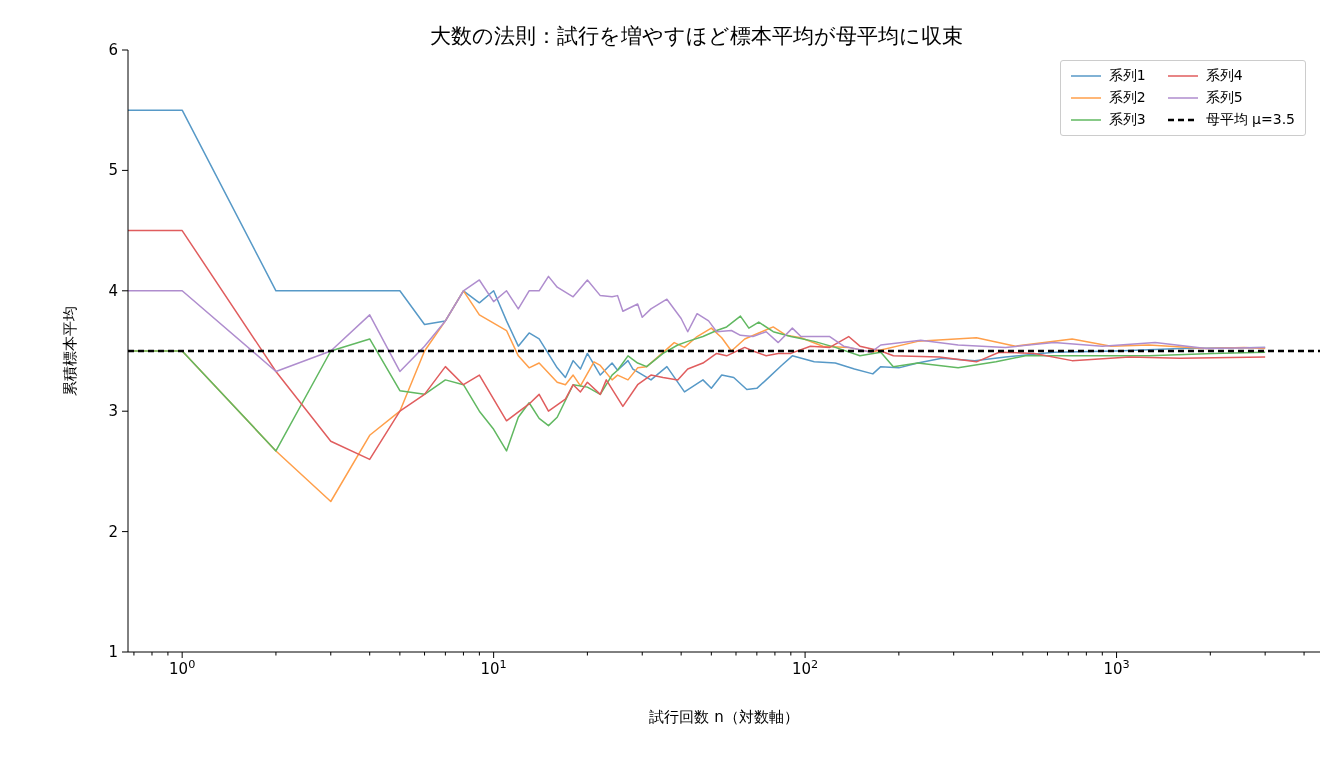 Image resolution: width=1334 pixels, height=765 pixels. Describe the element at coordinates (1116, 667) in the screenshot. I see `x-tick-label: 10$^{3}$` at that location.